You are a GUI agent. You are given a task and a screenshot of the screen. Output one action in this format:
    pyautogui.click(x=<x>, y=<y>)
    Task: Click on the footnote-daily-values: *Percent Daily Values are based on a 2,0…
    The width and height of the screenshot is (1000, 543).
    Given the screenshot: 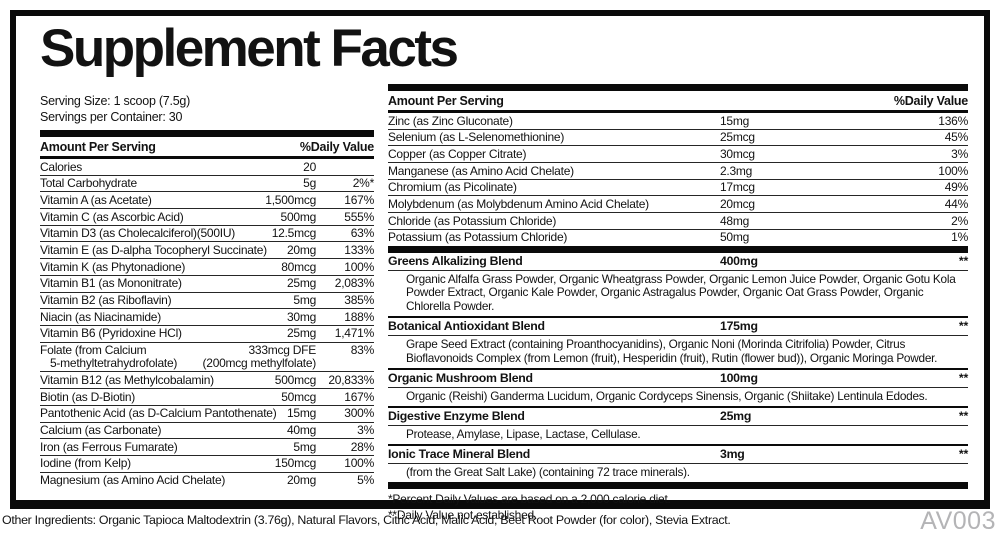 What is the action you would take?
    pyautogui.click(x=529, y=499)
    